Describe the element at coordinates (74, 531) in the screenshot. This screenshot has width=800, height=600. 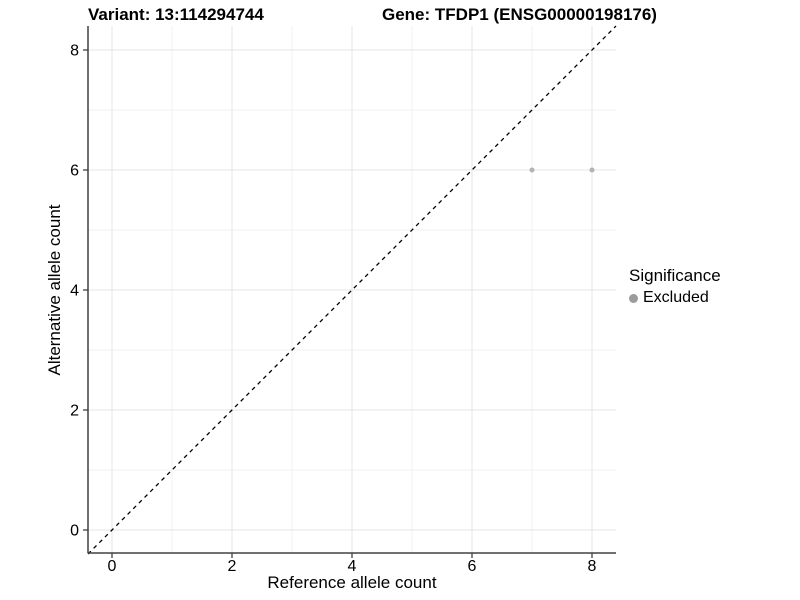
I see `y-tick-label: 0` at that location.